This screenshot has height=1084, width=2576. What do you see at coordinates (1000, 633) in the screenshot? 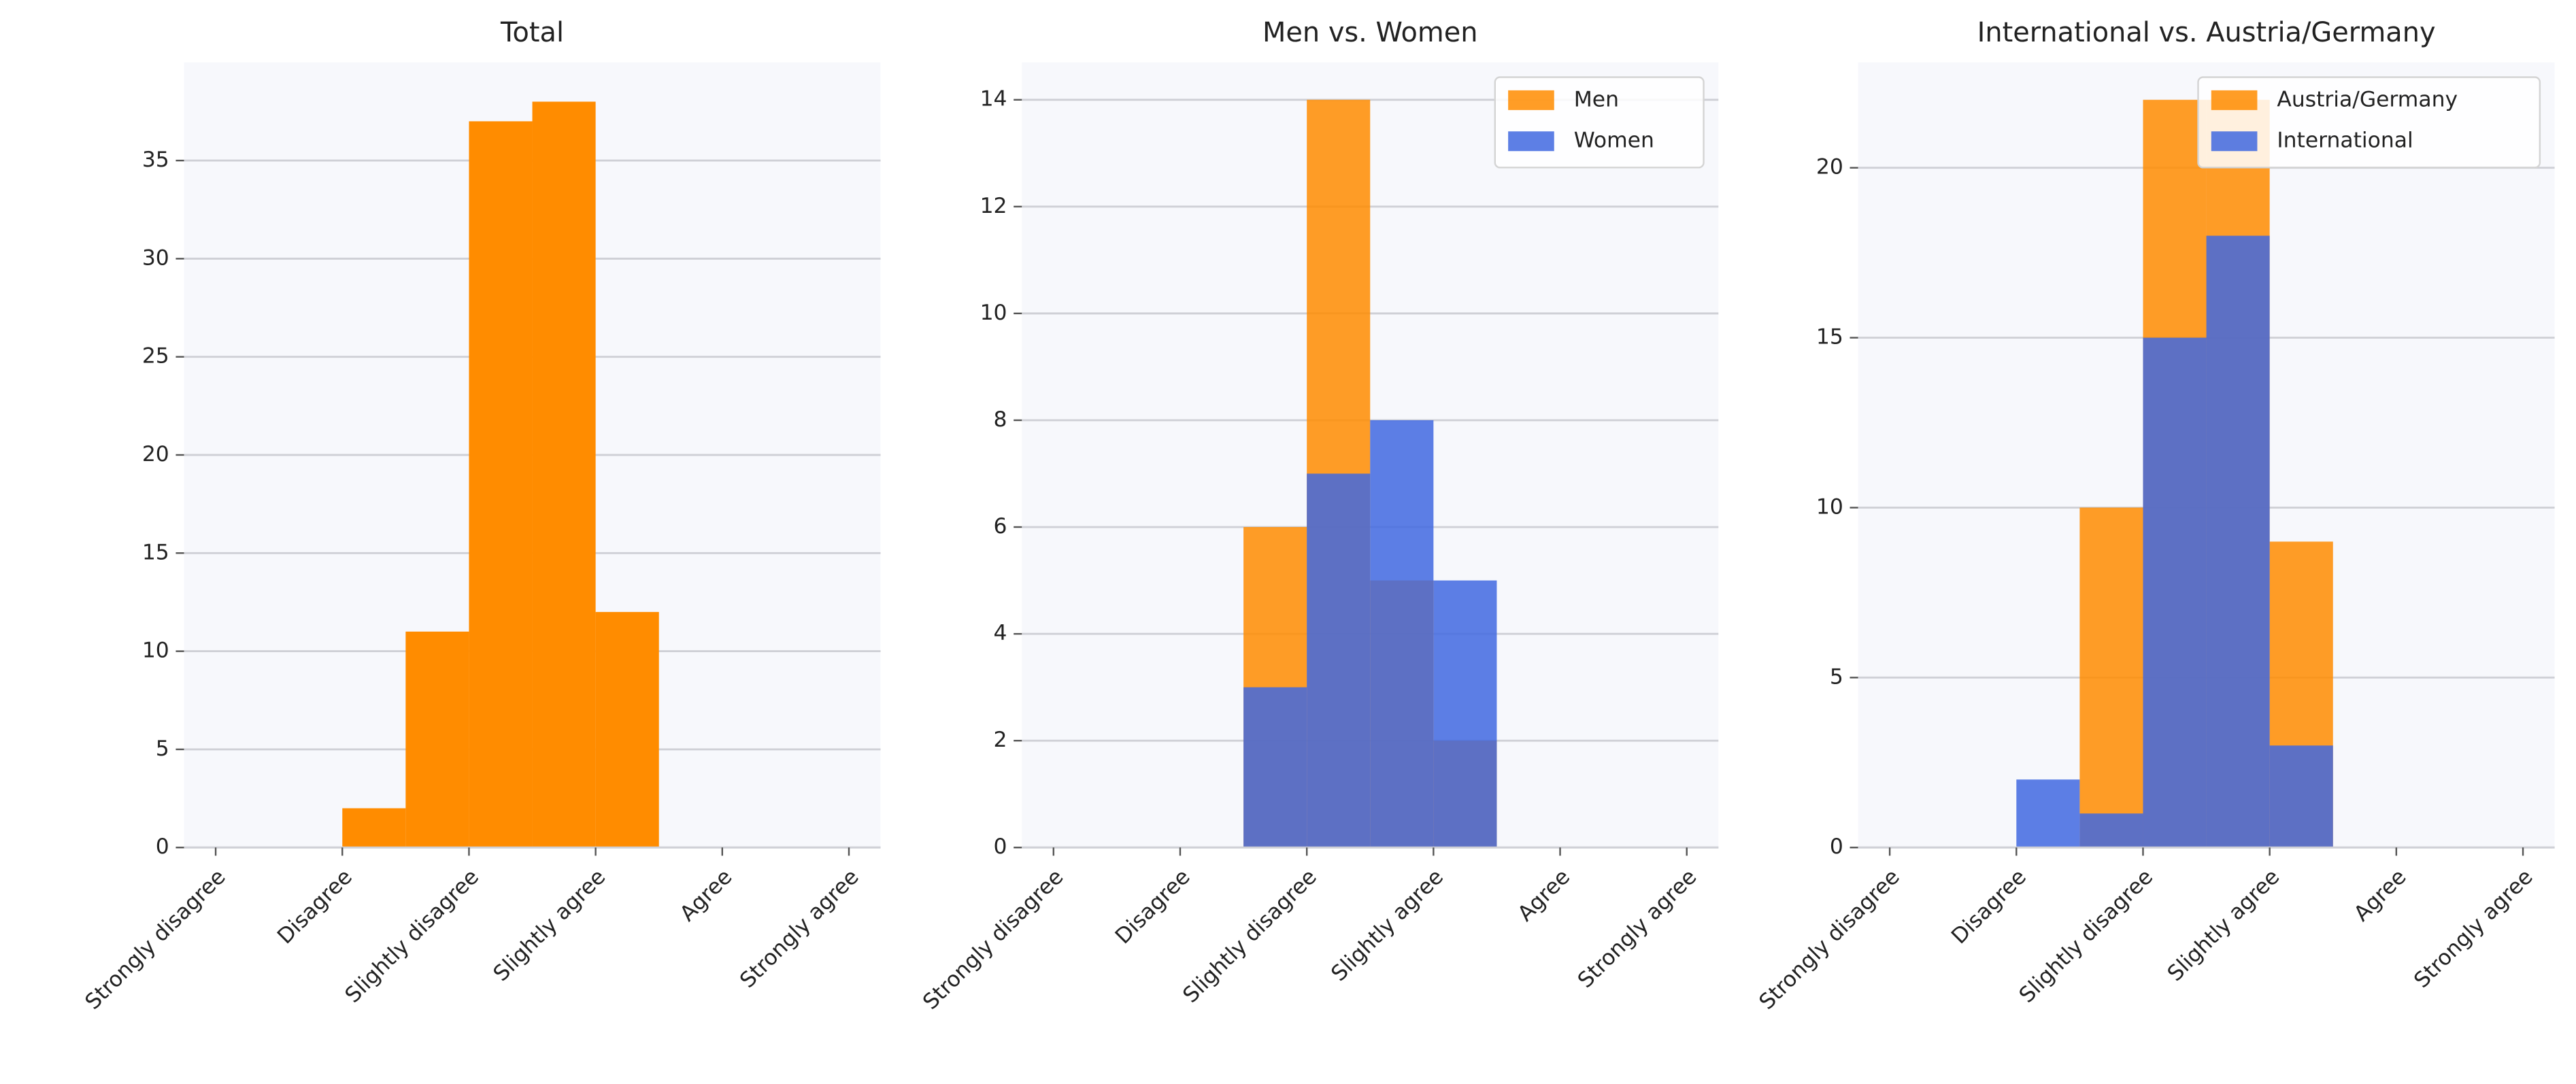
I see `y-tick-label: 4` at bounding box center [1000, 633].